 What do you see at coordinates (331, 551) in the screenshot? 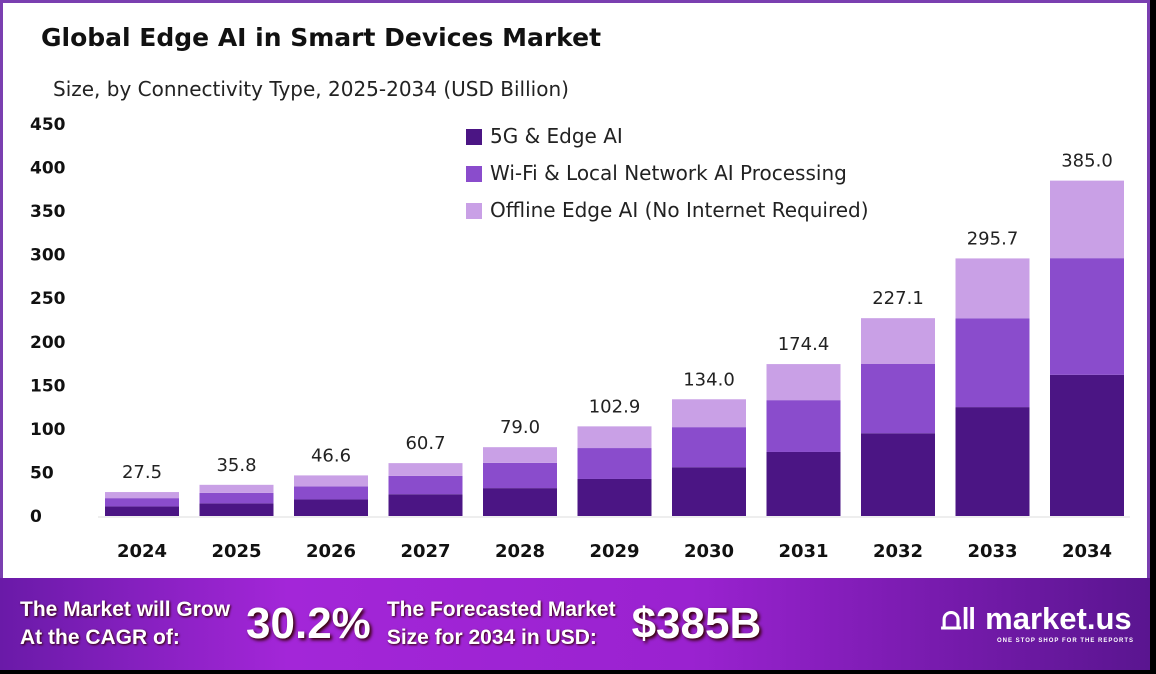
I see `x-tick-label: 2026` at bounding box center [331, 551].